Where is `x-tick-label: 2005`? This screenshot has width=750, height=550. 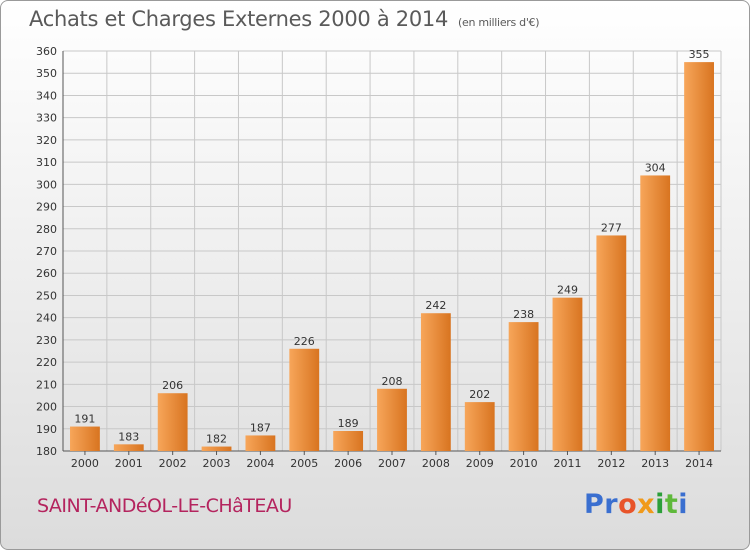 x-tick-label: 2005 is located at coordinates (304, 463).